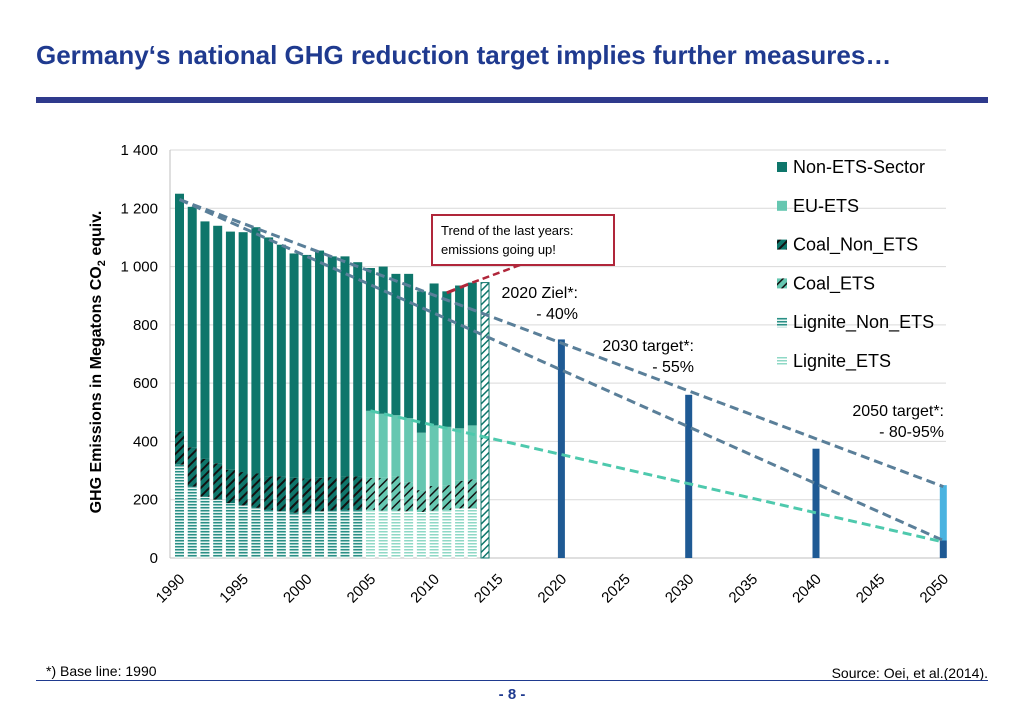 The image size is (1024, 709). What do you see at coordinates (859, 167) in the screenshot?
I see `legend-label: Non-ETS-Sector` at bounding box center [859, 167].